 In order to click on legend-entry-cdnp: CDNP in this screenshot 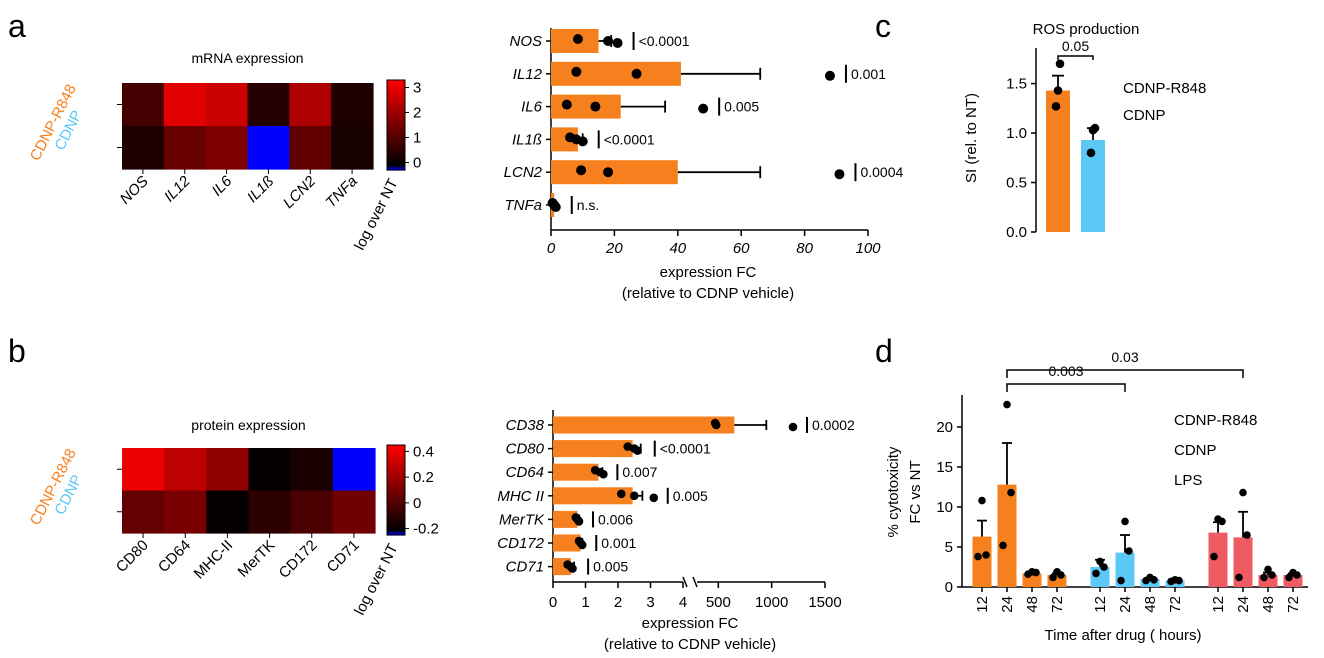, I will do `click(1144, 115)`.